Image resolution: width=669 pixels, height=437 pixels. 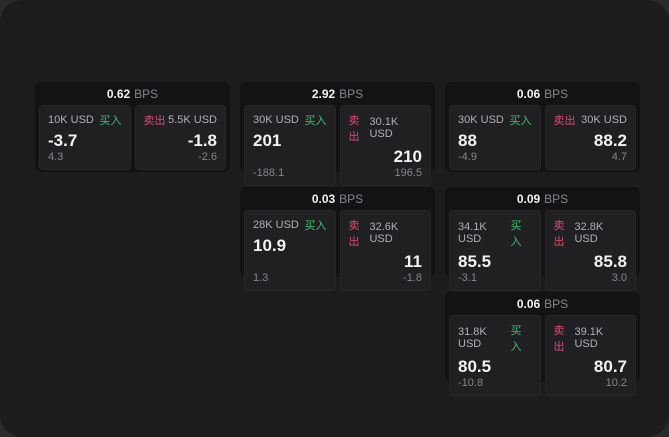 What do you see at coordinates (542, 198) in the screenshot?
I see `card-header: 0.09 BPS` at bounding box center [542, 198].